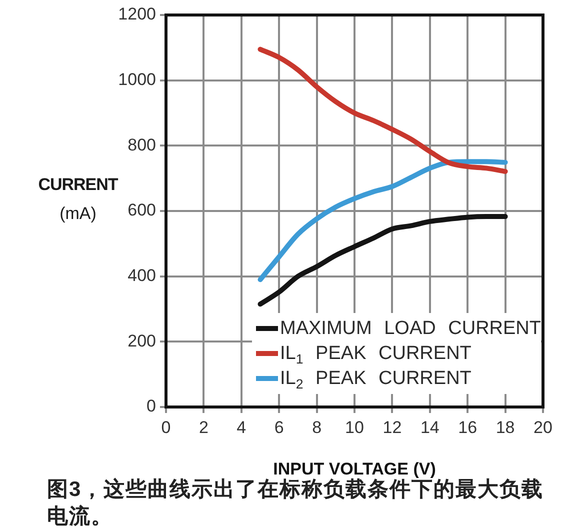  I want to click on x-tick-label: 8, so click(317, 427).